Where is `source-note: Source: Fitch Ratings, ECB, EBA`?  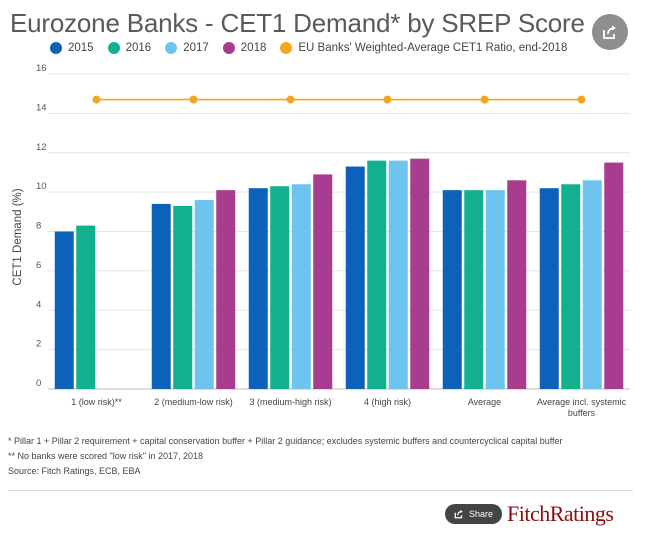
source-note: Source: Fitch Ratings, ECB, EBA is located at coordinates (74, 471).